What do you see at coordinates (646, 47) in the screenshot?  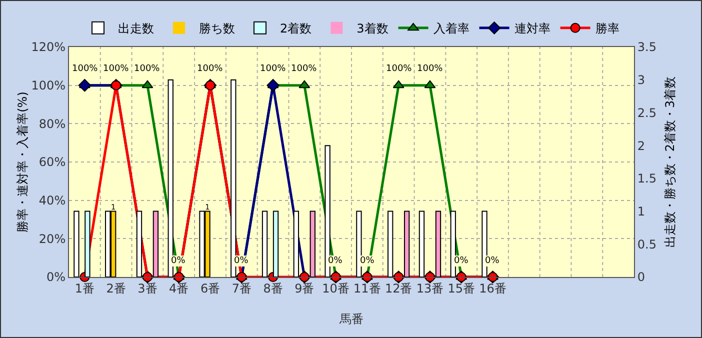 I see `y2-tick-label: 3.5` at bounding box center [646, 47].